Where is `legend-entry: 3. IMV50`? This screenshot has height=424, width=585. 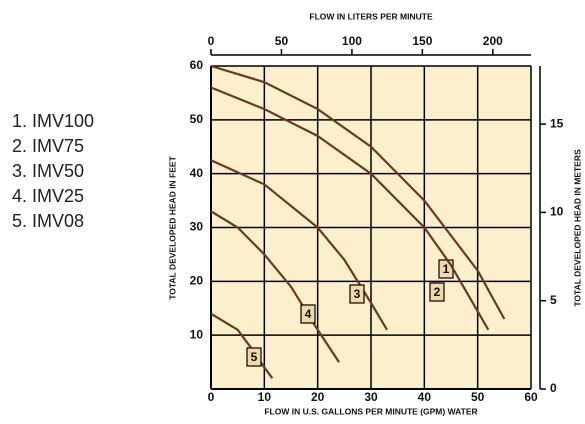 legend-entry: 3. IMV50 is located at coordinates (48, 171).